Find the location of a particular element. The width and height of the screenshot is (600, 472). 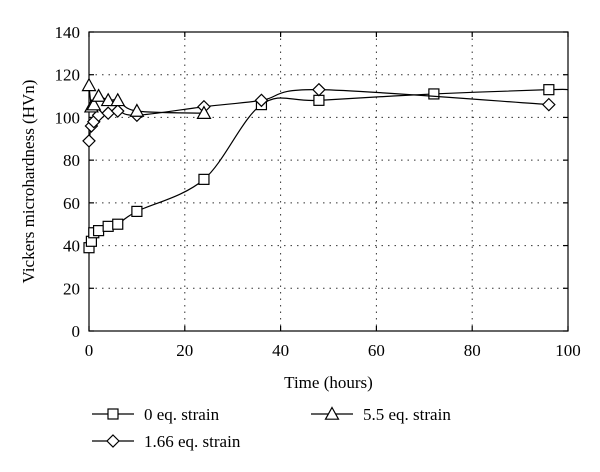

legend-label: 1.66 eq. strain is located at coordinates (192, 441).